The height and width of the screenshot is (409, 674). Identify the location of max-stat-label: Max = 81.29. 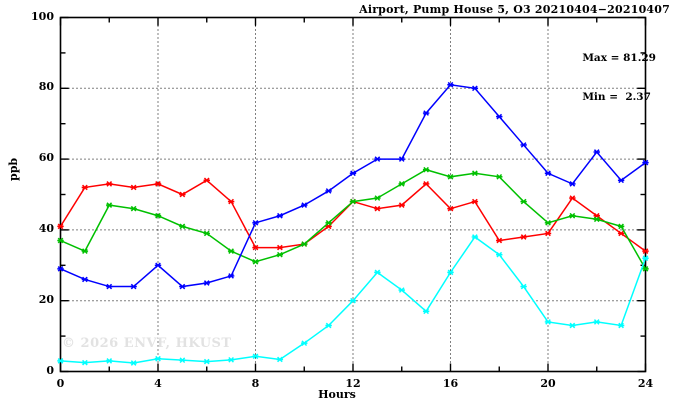
(619, 58).